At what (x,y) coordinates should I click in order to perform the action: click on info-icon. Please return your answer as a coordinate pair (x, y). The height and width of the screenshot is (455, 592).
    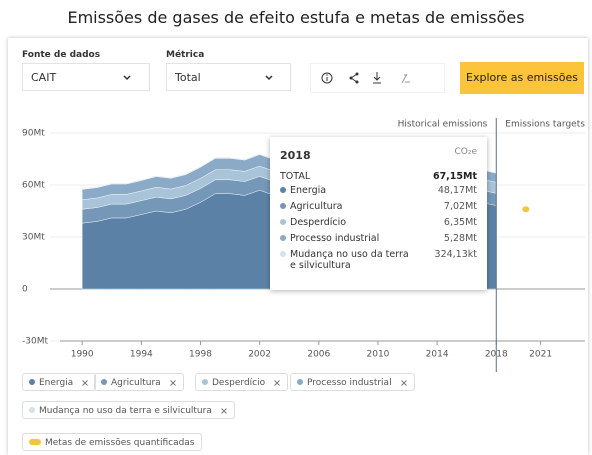
    Looking at the image, I should click on (327, 78).